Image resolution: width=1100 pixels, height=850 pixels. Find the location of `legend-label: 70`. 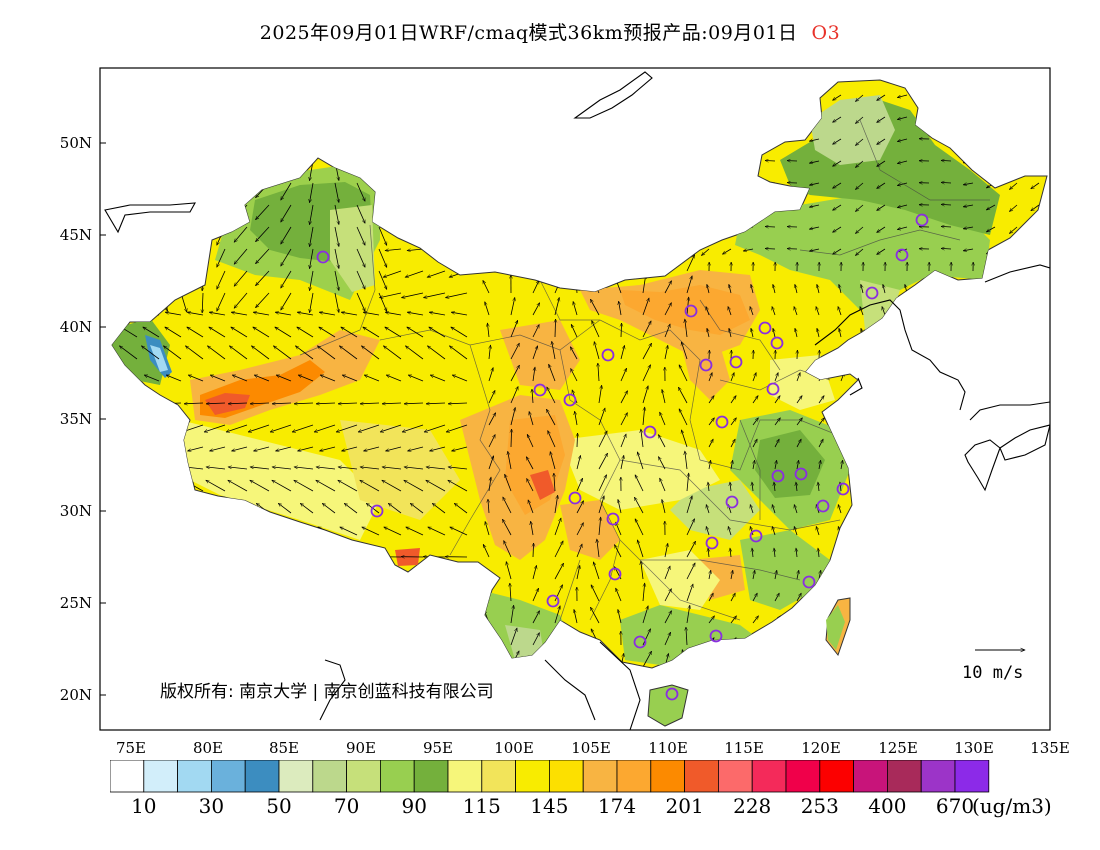

legend-label: 70 is located at coordinates (346, 806).